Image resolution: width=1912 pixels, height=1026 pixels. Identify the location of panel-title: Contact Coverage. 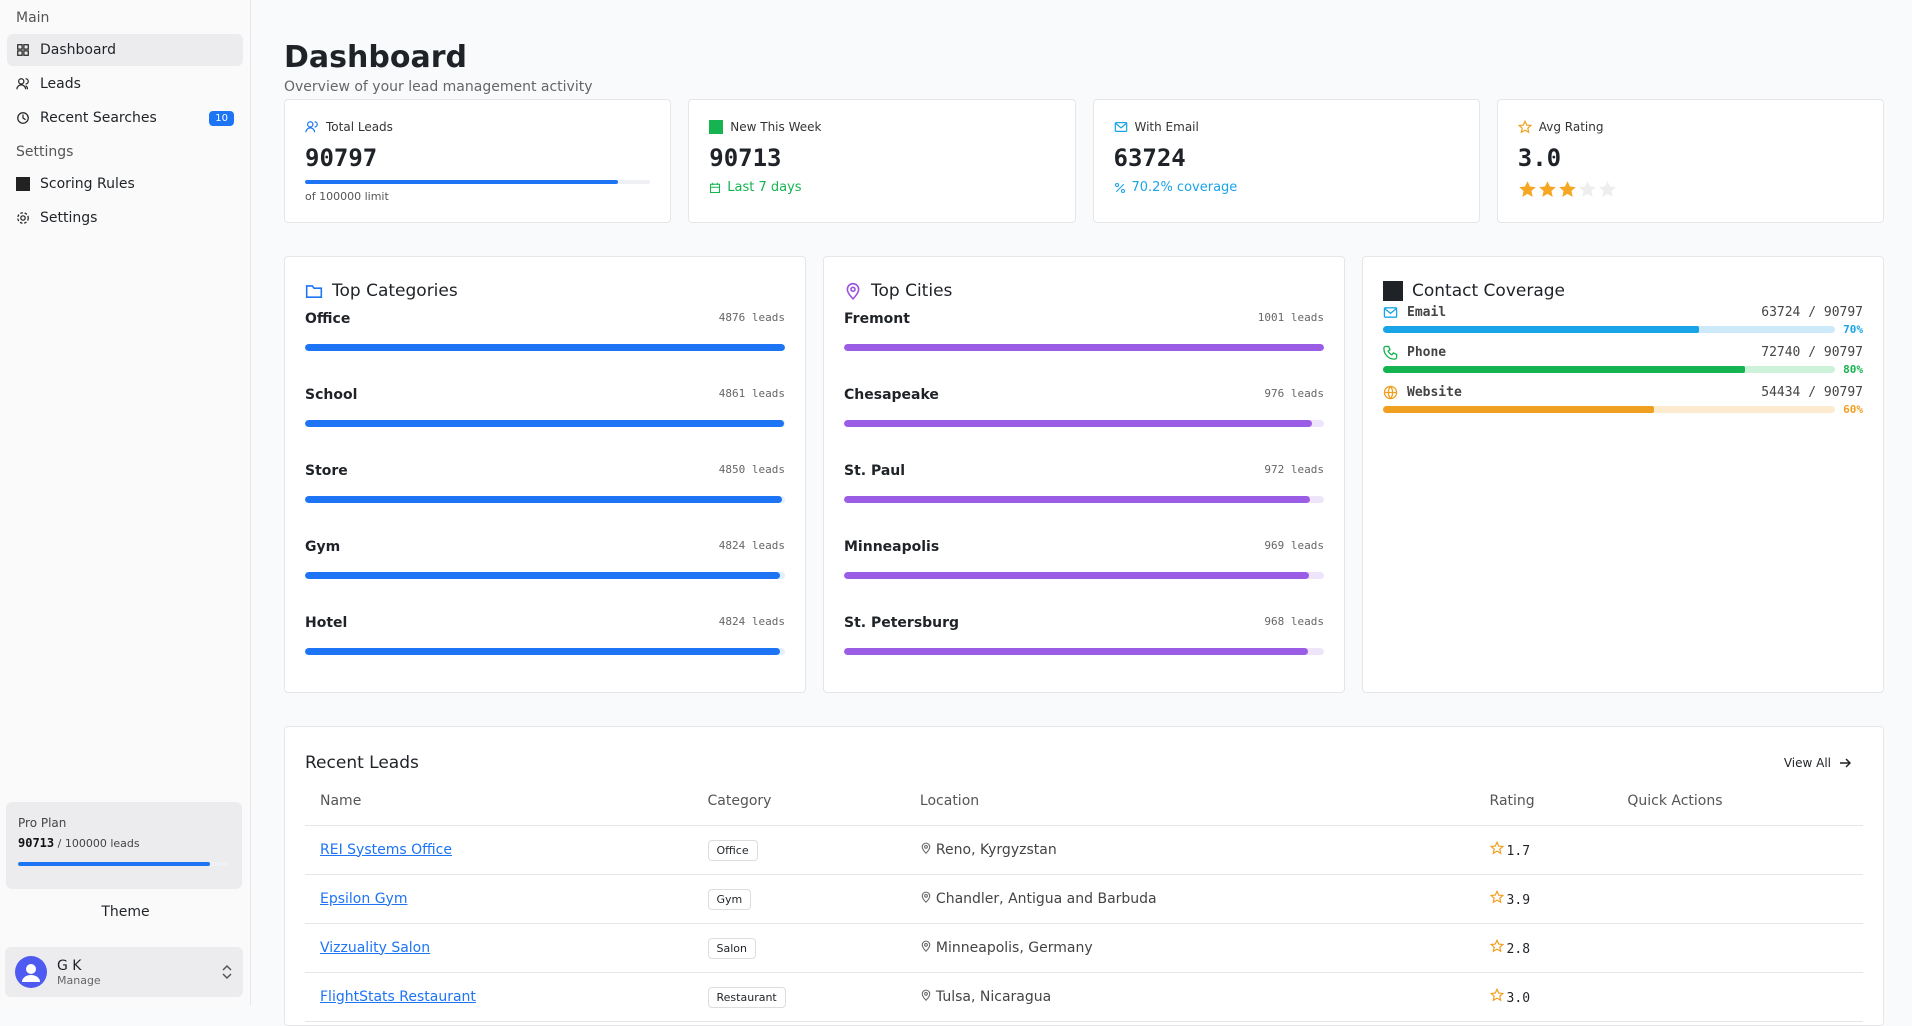
(1623, 291).